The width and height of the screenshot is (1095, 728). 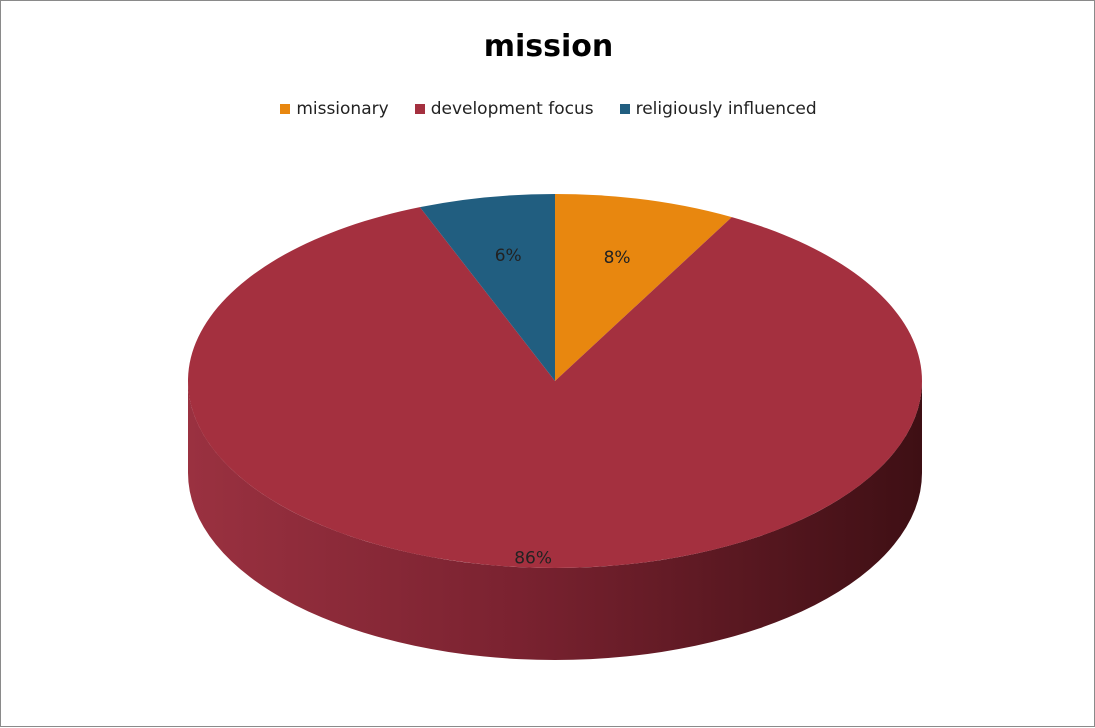 I want to click on legend-item-religiously-influenced: religiously influenced, so click(x=718, y=109).